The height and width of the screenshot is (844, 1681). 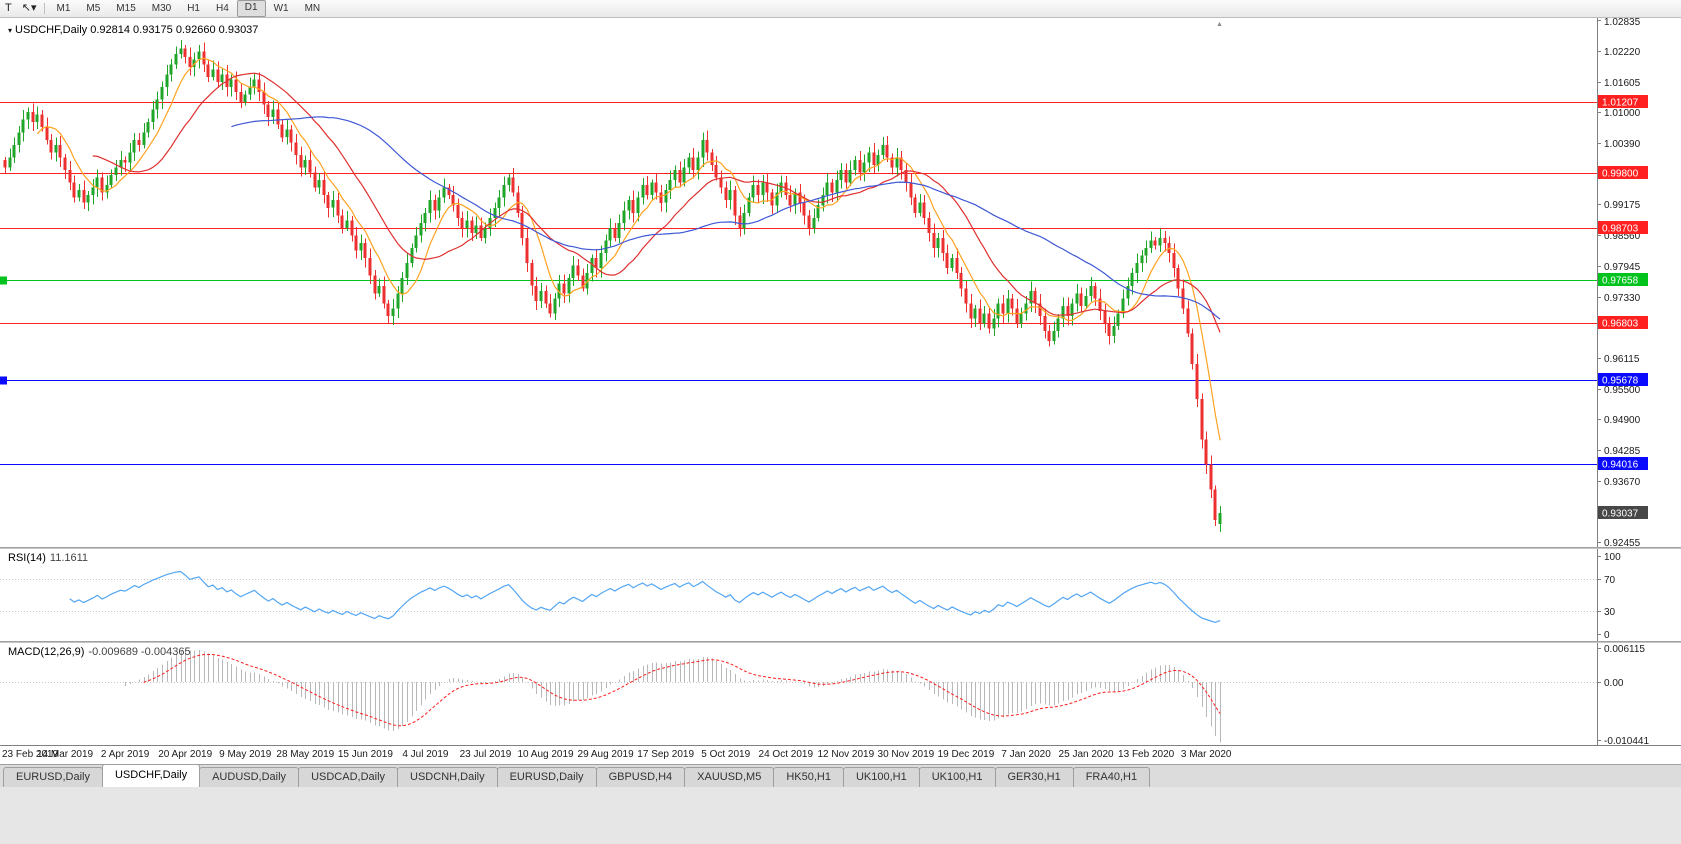 I want to click on price-tick-label: 0.93670, so click(x=1622, y=482).